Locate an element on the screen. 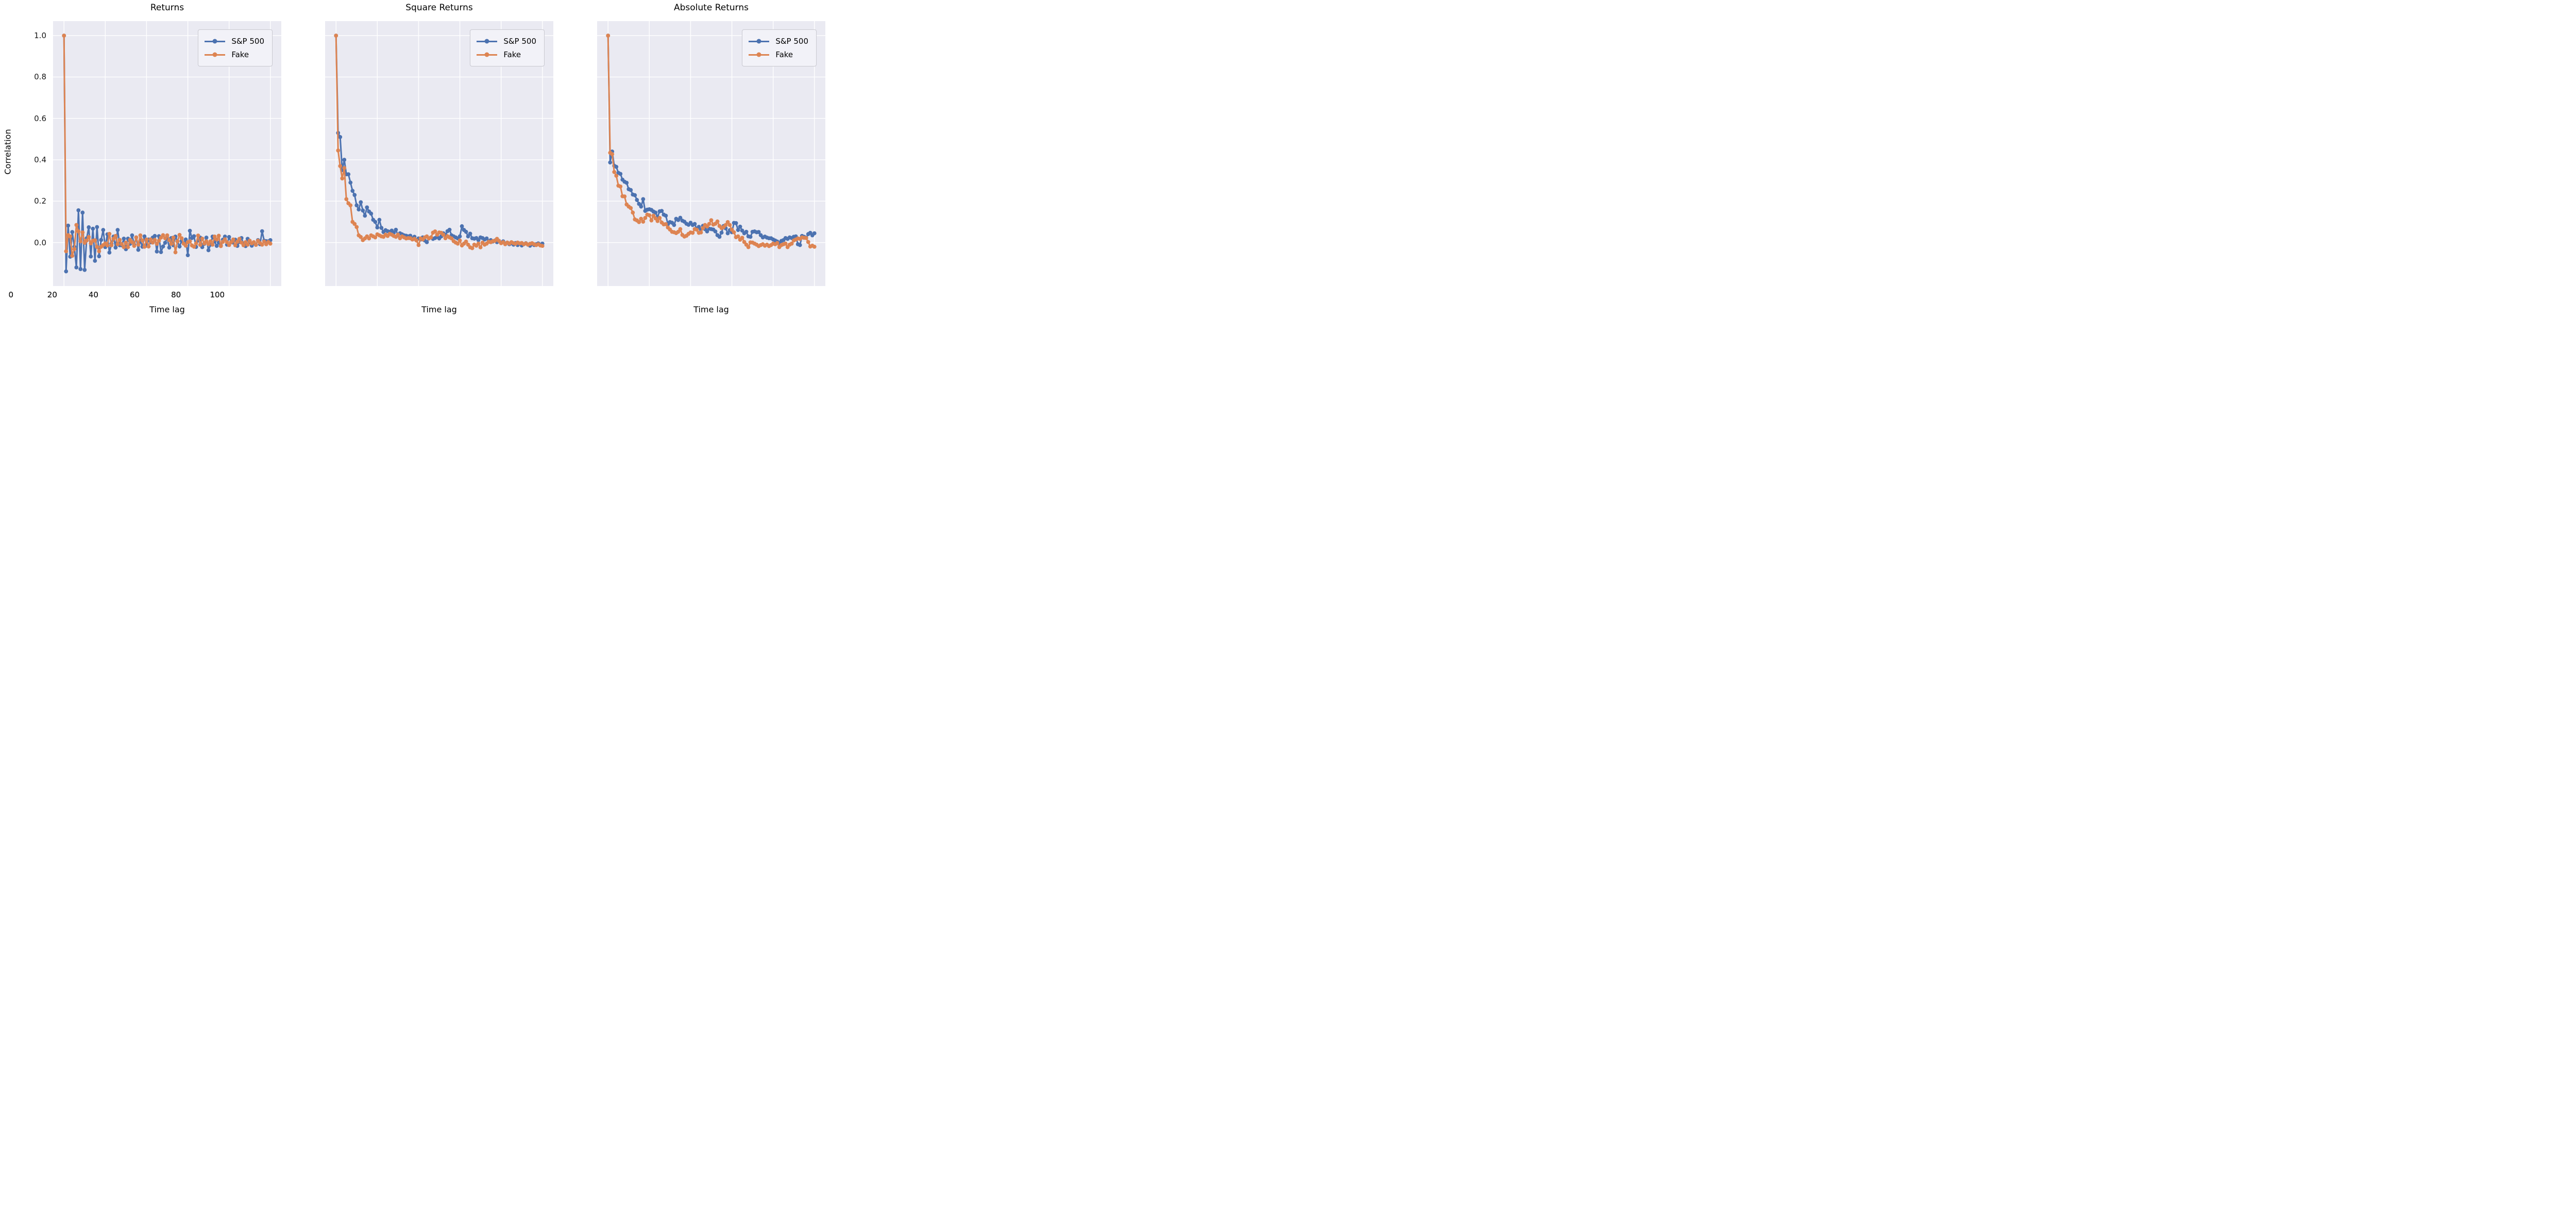  legend-square-returns: S&P 500 Fake is located at coordinates (507, 47).